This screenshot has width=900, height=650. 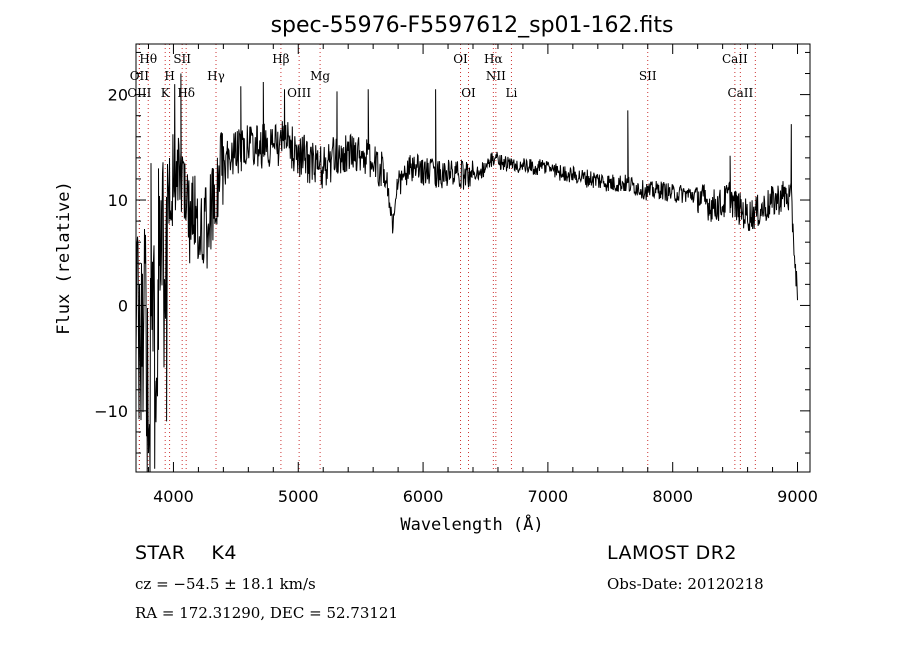 What do you see at coordinates (320, 76) in the screenshot?
I see `line-marker-label: Mg` at bounding box center [320, 76].